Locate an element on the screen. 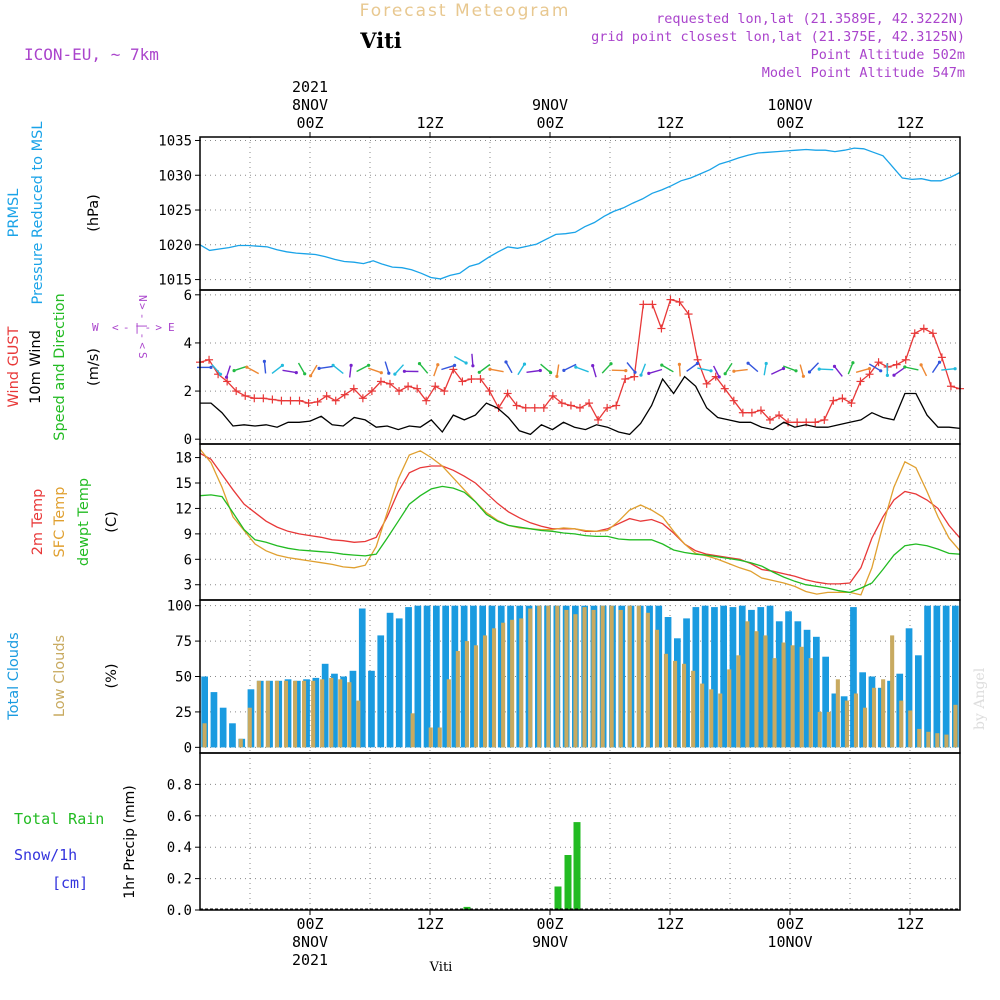  panel-frame is located at coordinates (580, 831).